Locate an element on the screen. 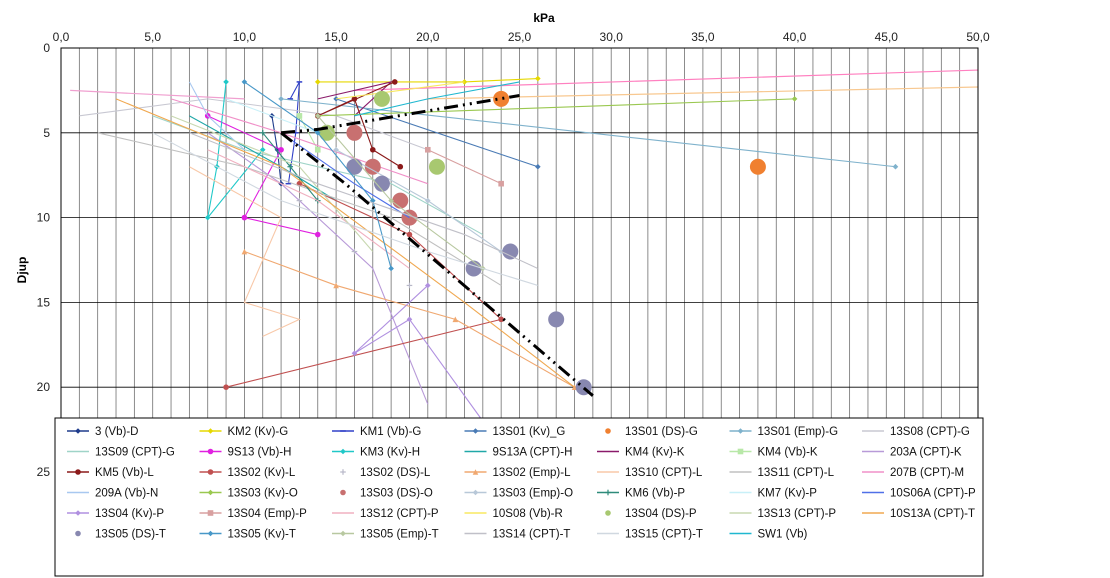 Image resolution: width=1110 pixels, height=578 pixels. x-tick-label: 45,0 is located at coordinates (887, 37).